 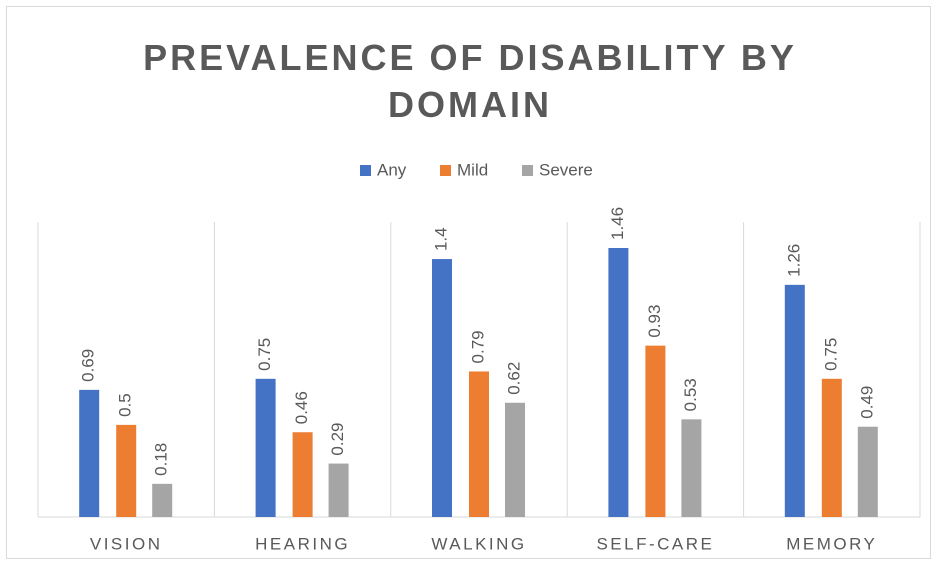 What do you see at coordinates (470, 81) in the screenshot?
I see `chart-title: PREVALENCE OF DISABILITY BY DOMAIN` at bounding box center [470, 81].